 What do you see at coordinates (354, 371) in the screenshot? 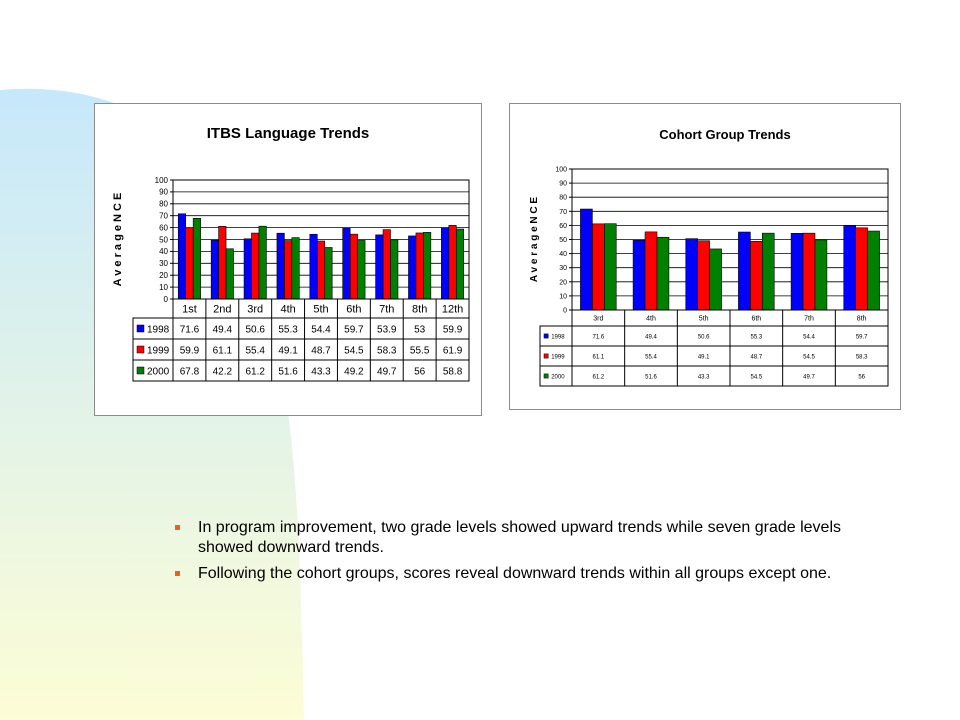
I see `data-label: 49.2` at bounding box center [354, 371].